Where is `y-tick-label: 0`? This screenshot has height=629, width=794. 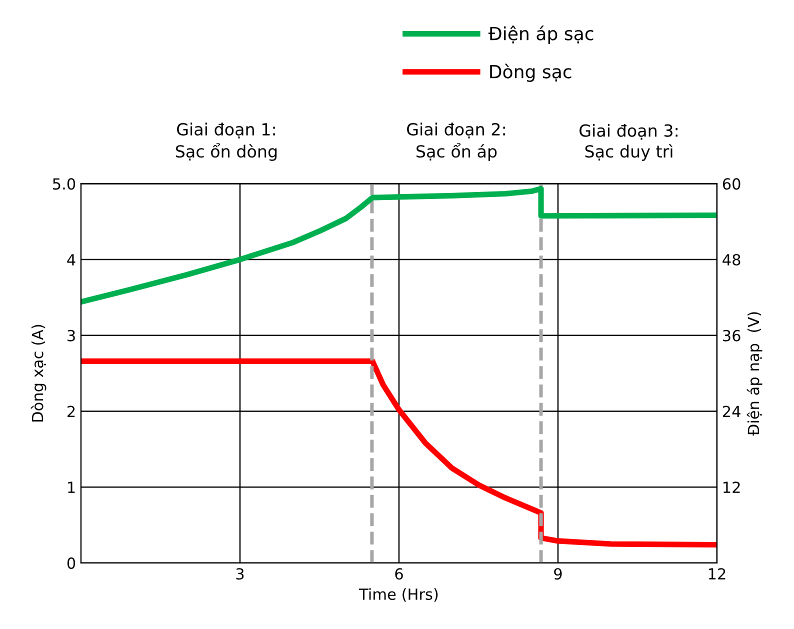 y-tick-label: 0 is located at coordinates (71, 563).